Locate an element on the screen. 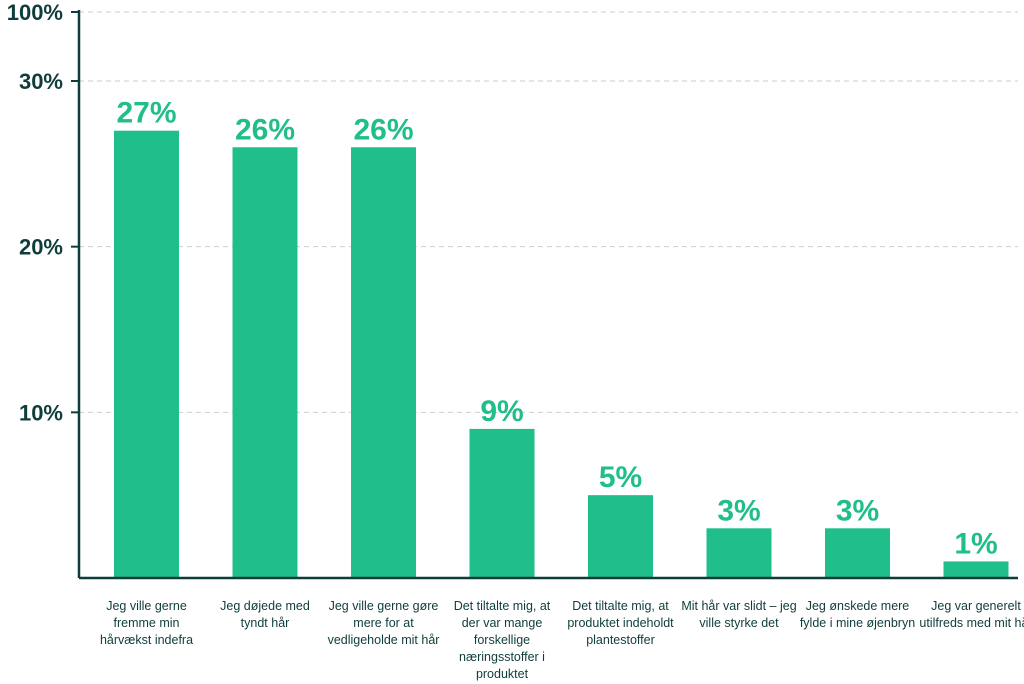 This screenshot has height=684, width=1024. data-label: 27% is located at coordinates (146, 113).